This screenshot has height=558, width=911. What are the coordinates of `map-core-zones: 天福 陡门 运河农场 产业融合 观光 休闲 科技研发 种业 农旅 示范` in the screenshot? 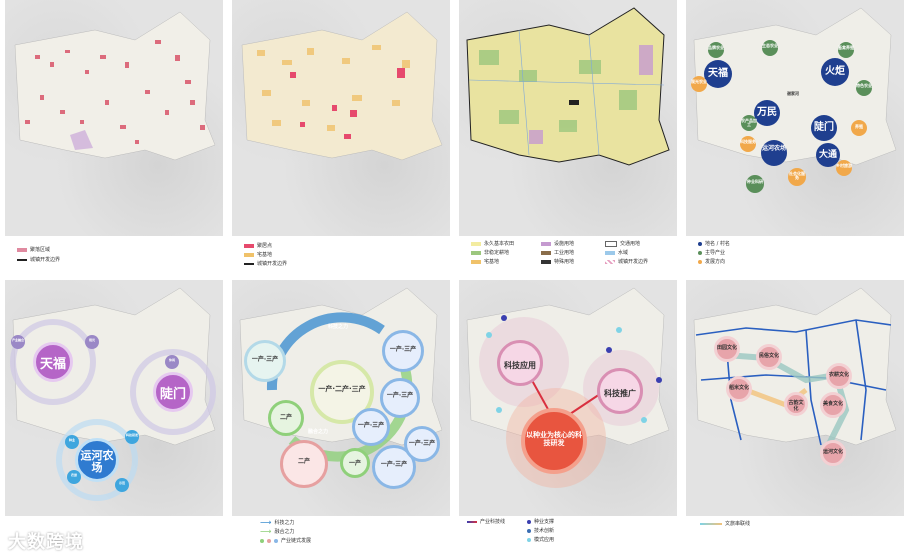 It's located at (114, 398).